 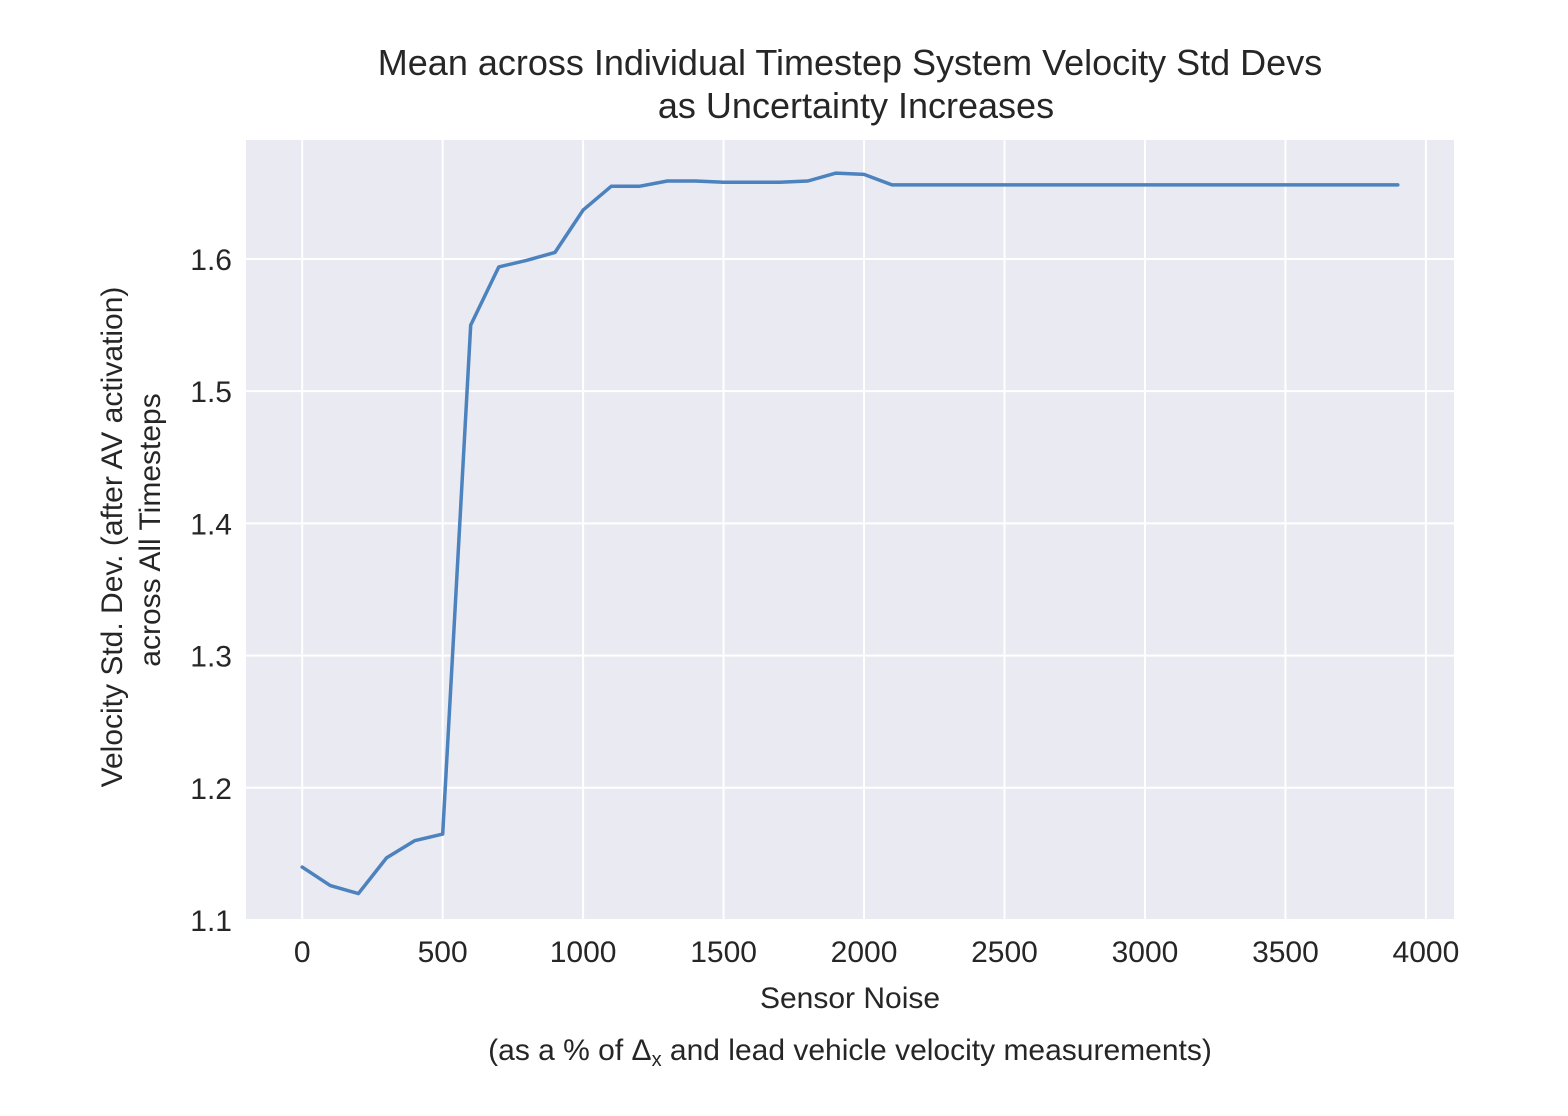 What do you see at coordinates (443, 952) in the screenshot?
I see `x-tick-label: 500` at bounding box center [443, 952].